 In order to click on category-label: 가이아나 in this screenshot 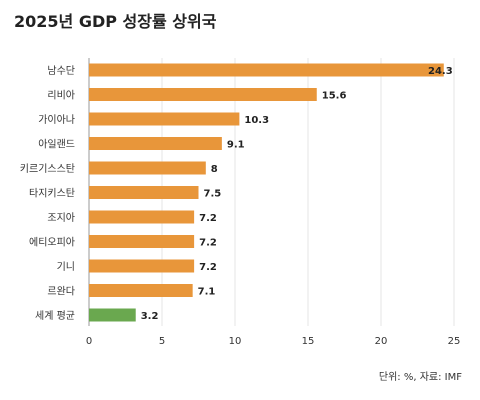, I will do `click(56, 120)`.